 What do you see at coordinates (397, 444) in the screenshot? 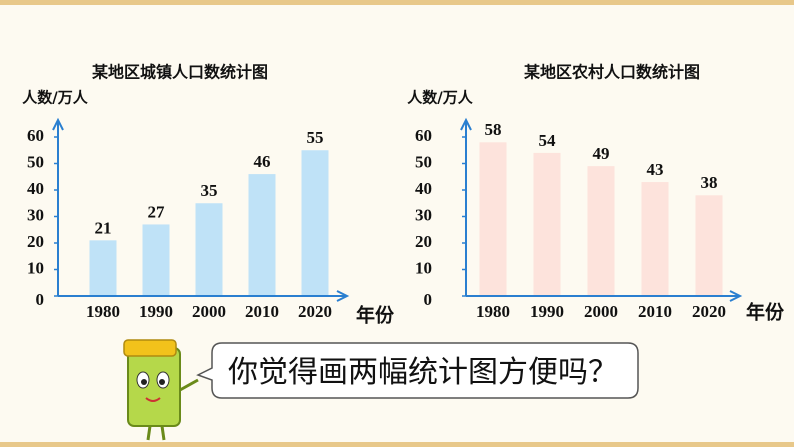
I see `bottom-border` at bounding box center [397, 444].